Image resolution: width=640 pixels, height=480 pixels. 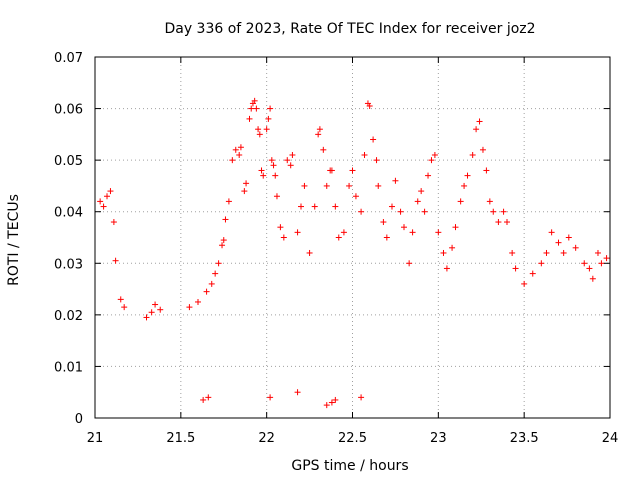 I want to click on x-tick-label: 22.5, so click(x=352, y=438).